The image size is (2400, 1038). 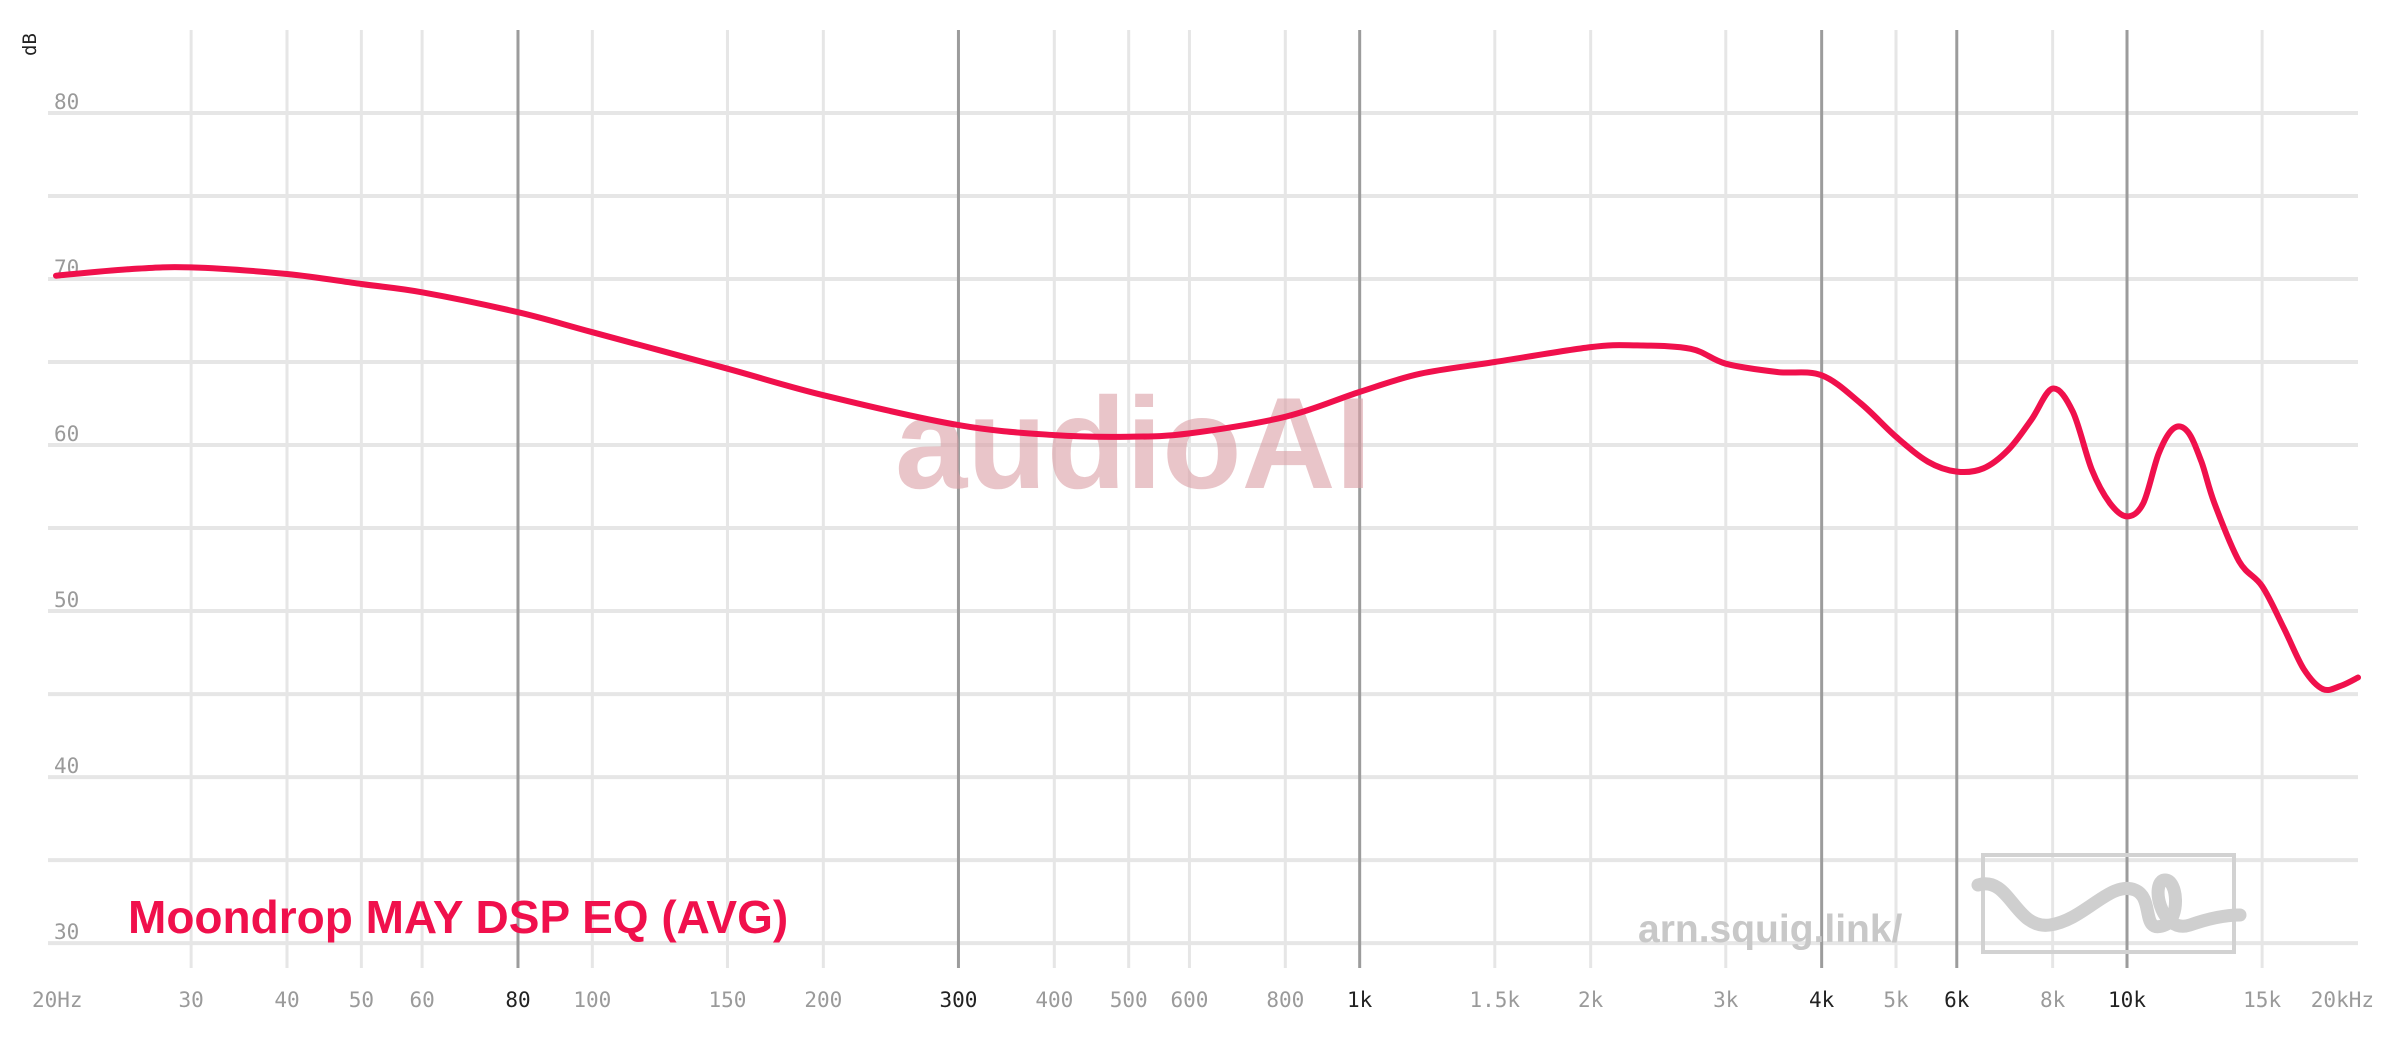 I want to click on x-tick-label: 10k, so click(x=2127, y=1000).